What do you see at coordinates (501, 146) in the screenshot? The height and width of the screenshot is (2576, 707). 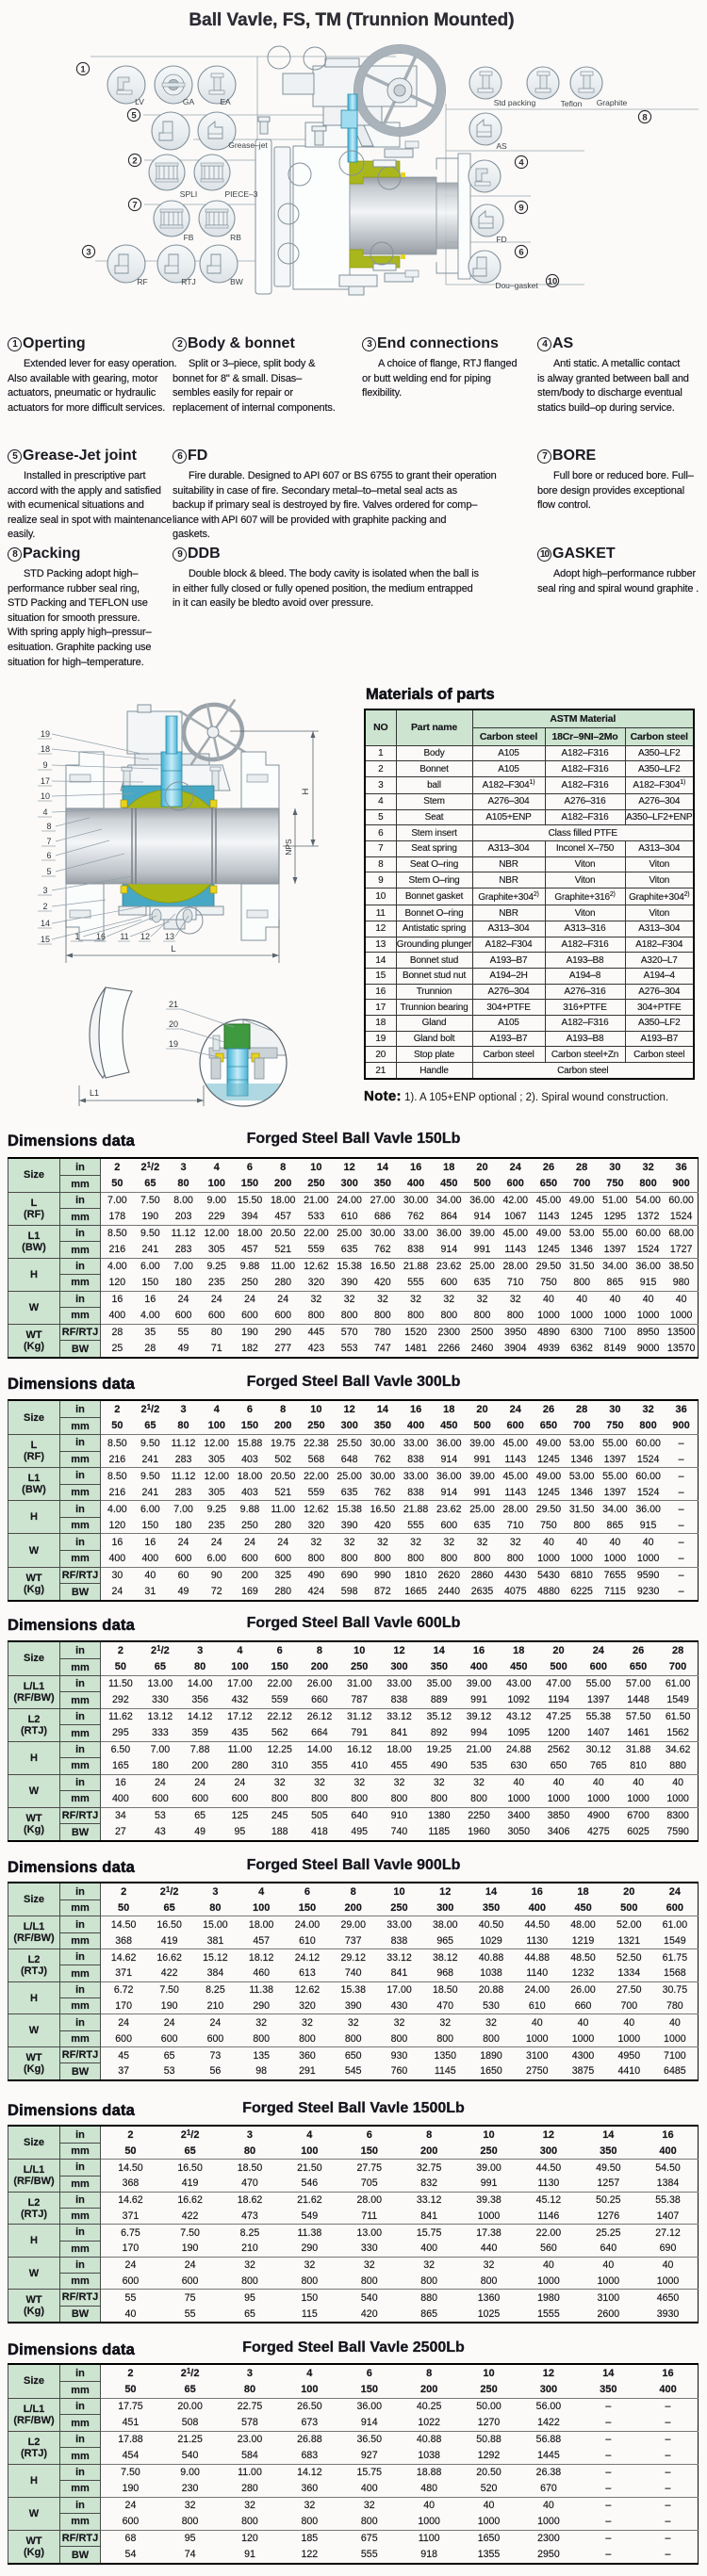 I see `svg-text: AS` at bounding box center [501, 146].